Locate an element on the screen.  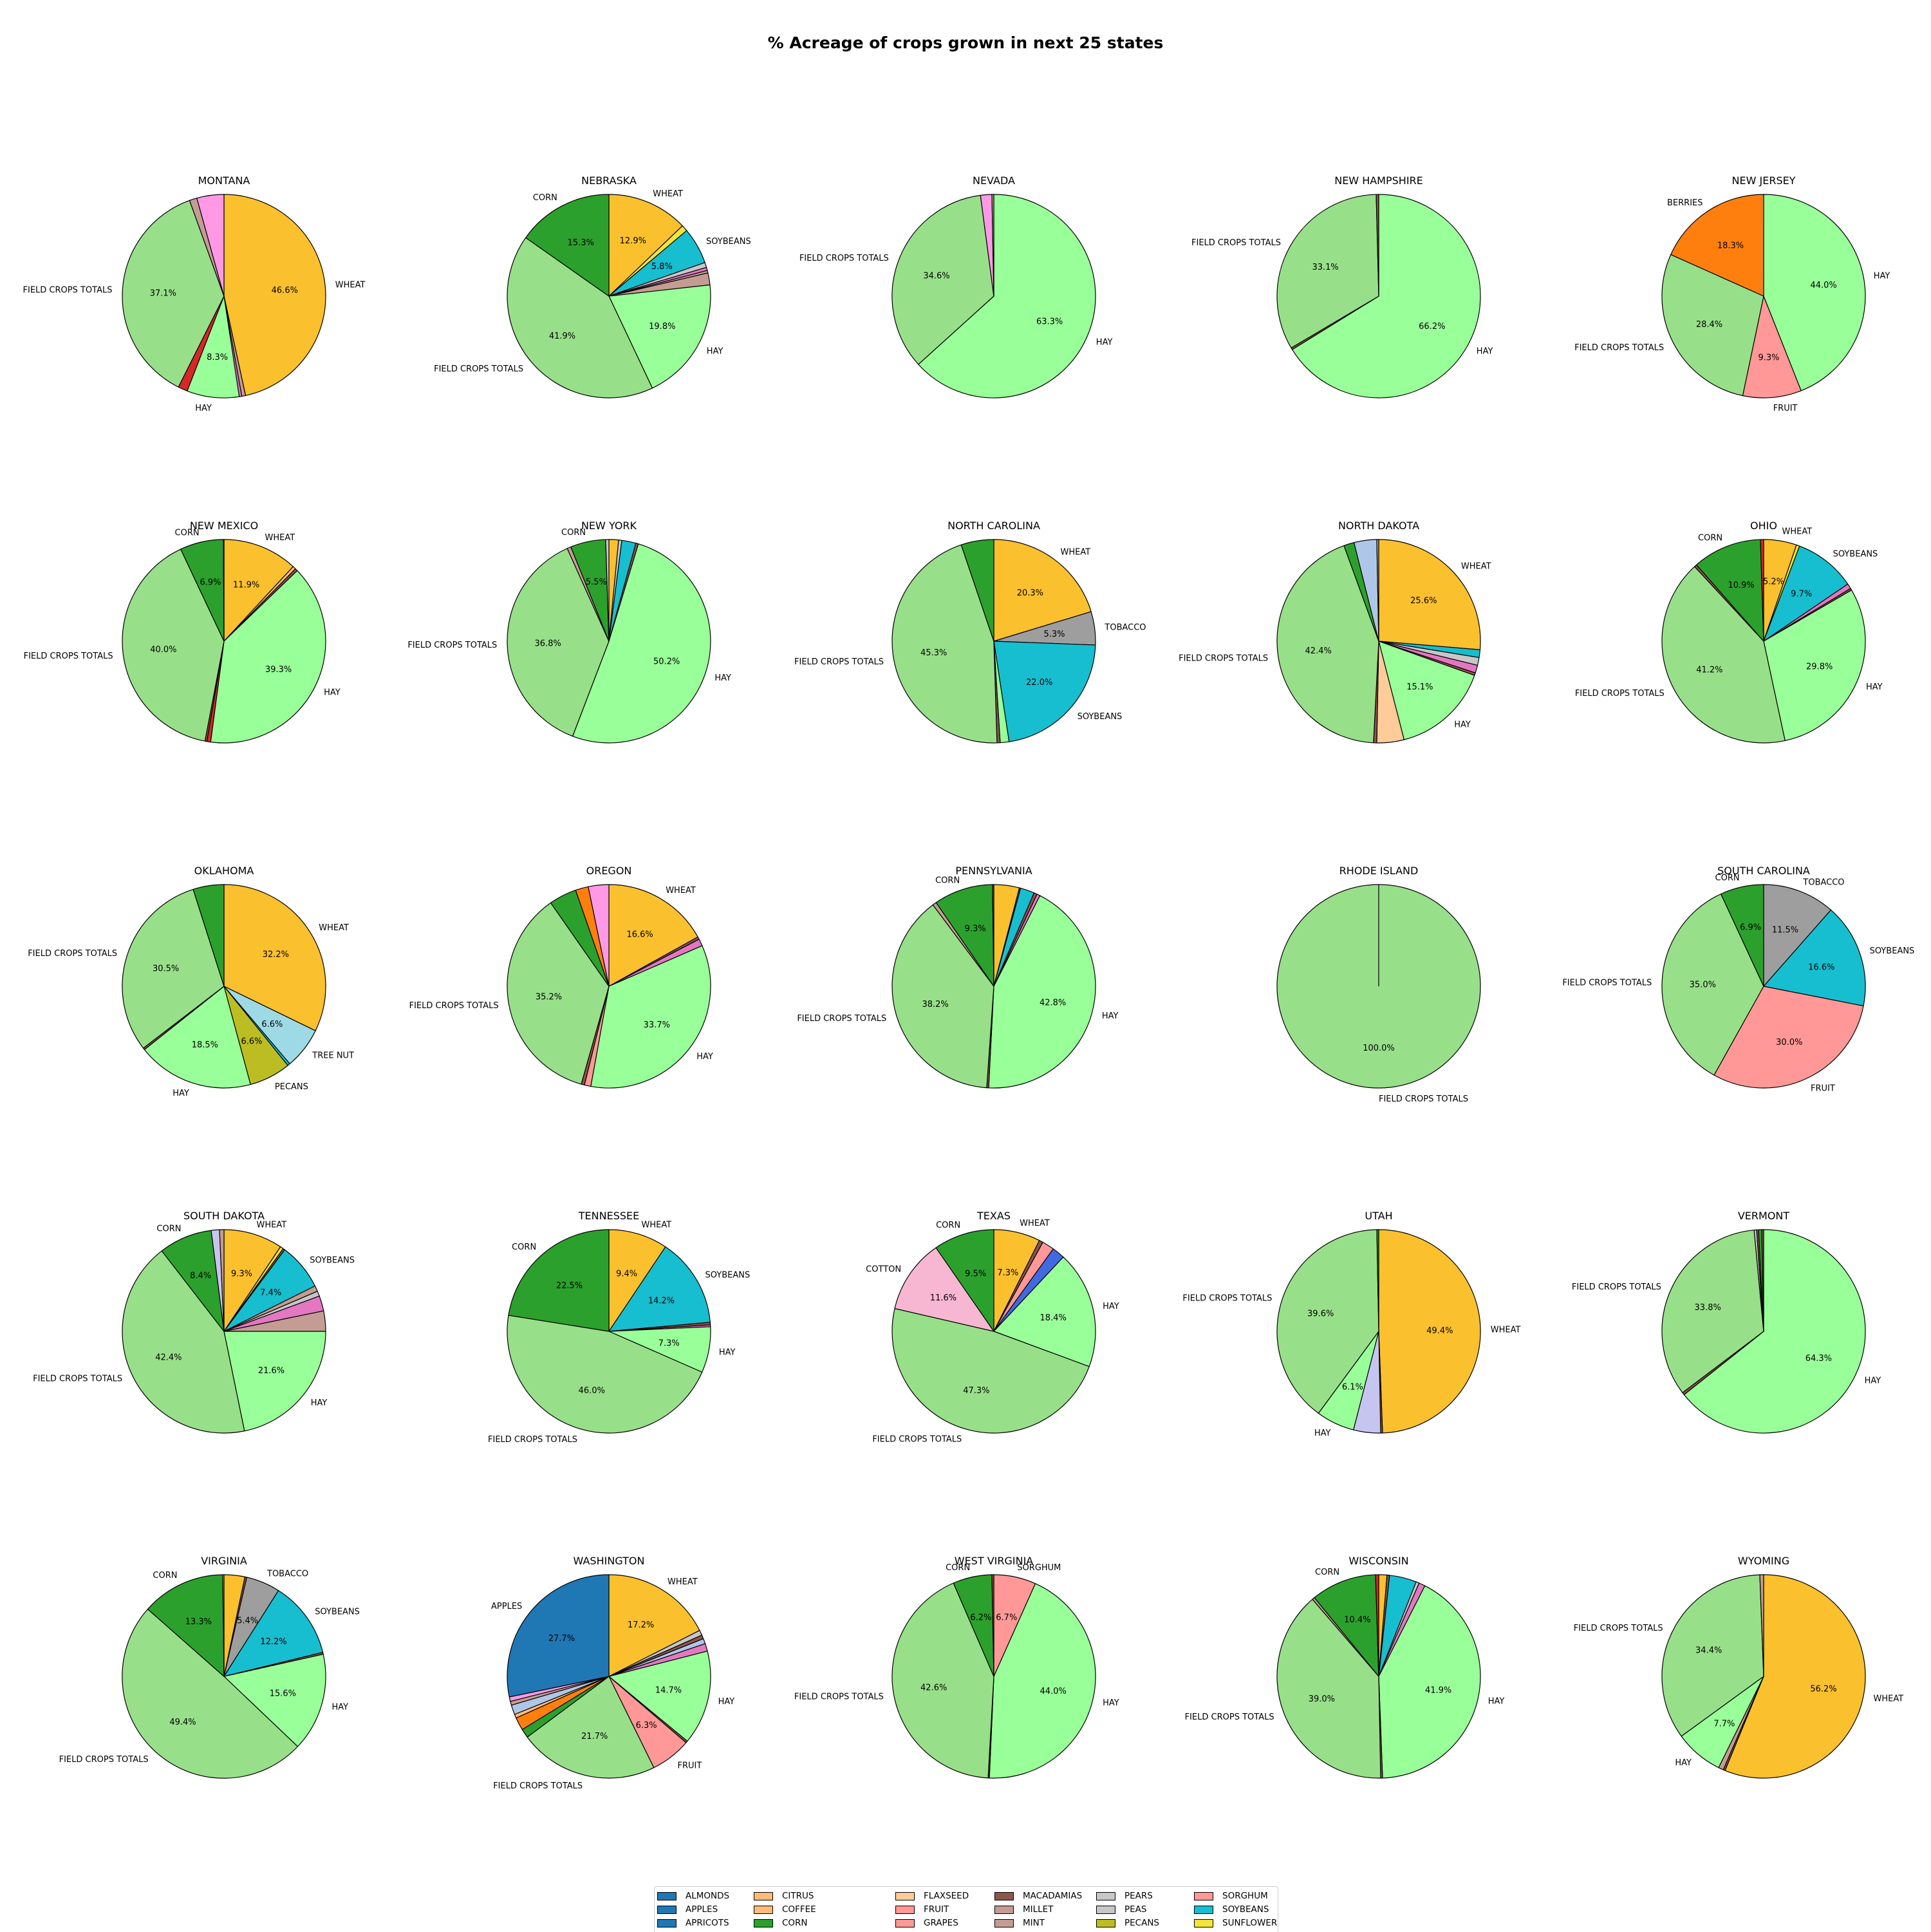
pie-nevada: NEVADA 63.3% HAY 34.6% FIELD CROPS TOTALS is located at coordinates (956, 286).